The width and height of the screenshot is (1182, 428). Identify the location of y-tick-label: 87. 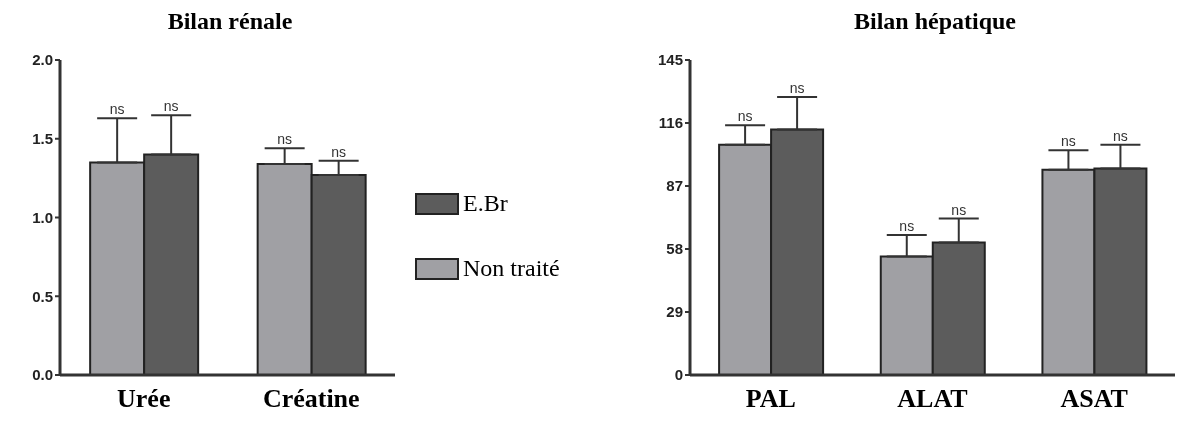
(674, 186).